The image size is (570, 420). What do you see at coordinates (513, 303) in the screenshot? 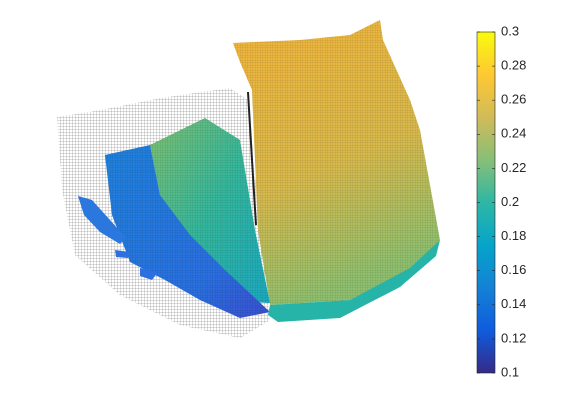
I see `colorbar-tick-label: 0.14` at bounding box center [513, 303].